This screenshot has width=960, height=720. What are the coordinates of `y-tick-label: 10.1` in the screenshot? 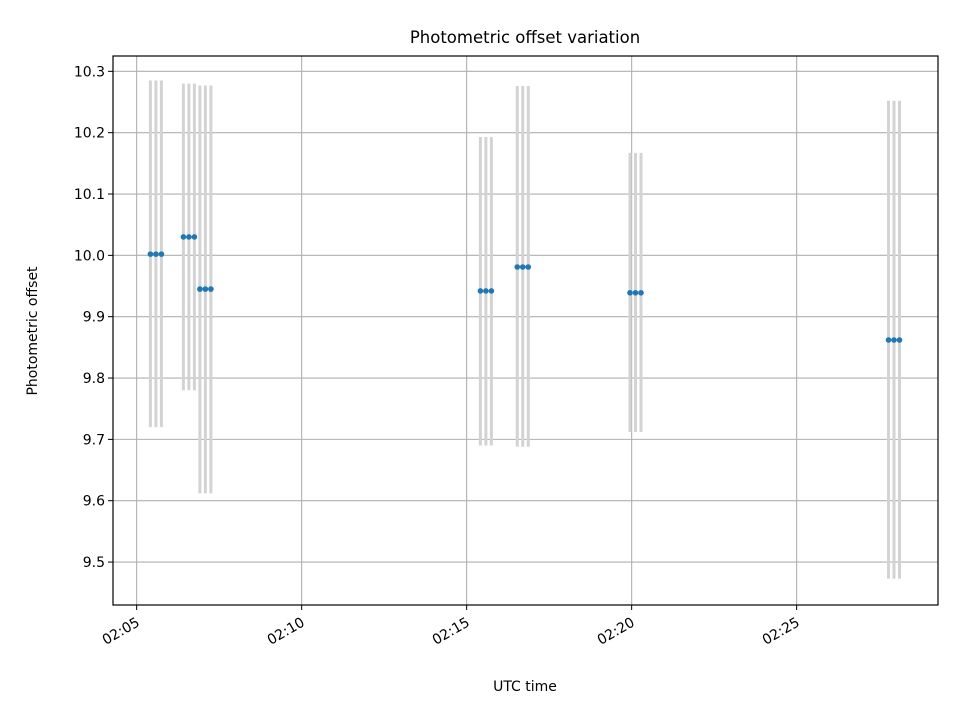 It's located at (89, 195).